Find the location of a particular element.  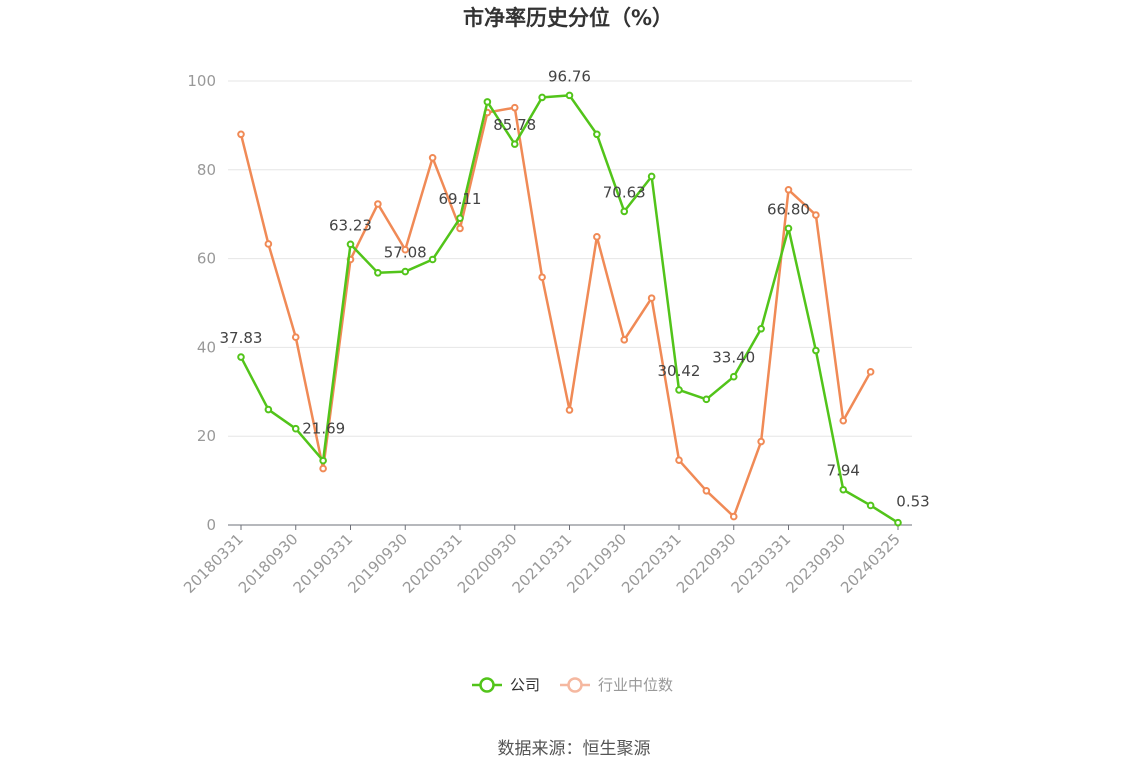

legend-item-industry-median: 行业中位数 is located at coordinates (616, 685).